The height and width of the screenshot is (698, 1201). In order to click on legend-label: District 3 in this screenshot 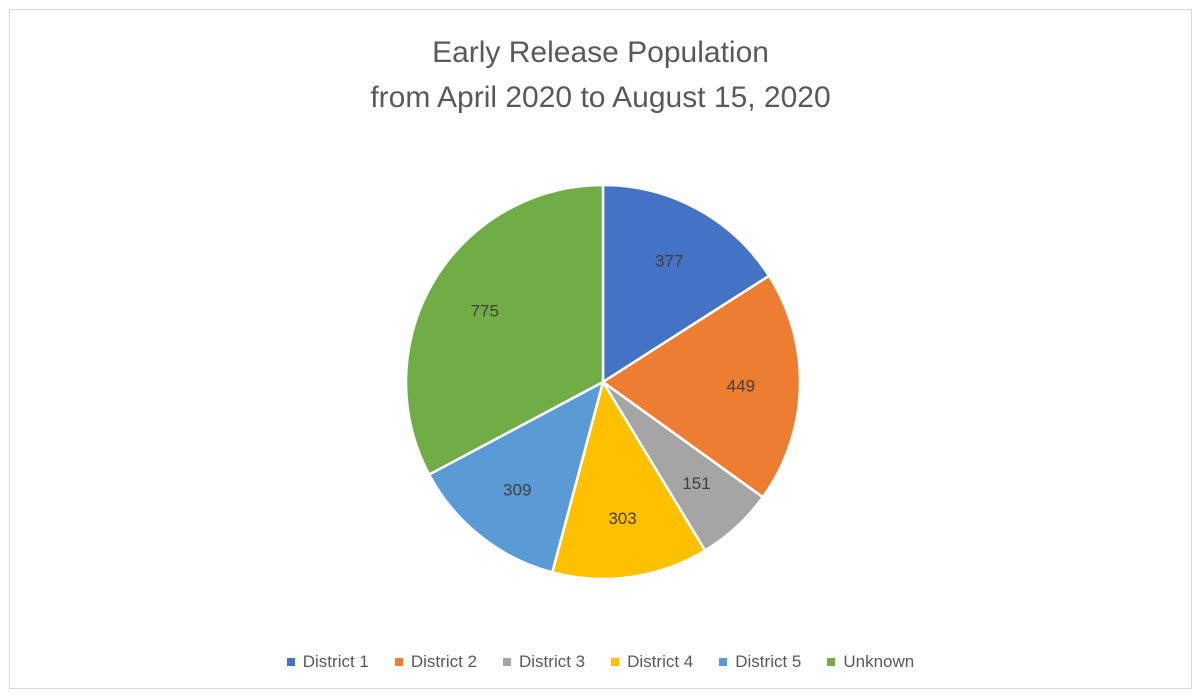, I will do `click(552, 661)`.